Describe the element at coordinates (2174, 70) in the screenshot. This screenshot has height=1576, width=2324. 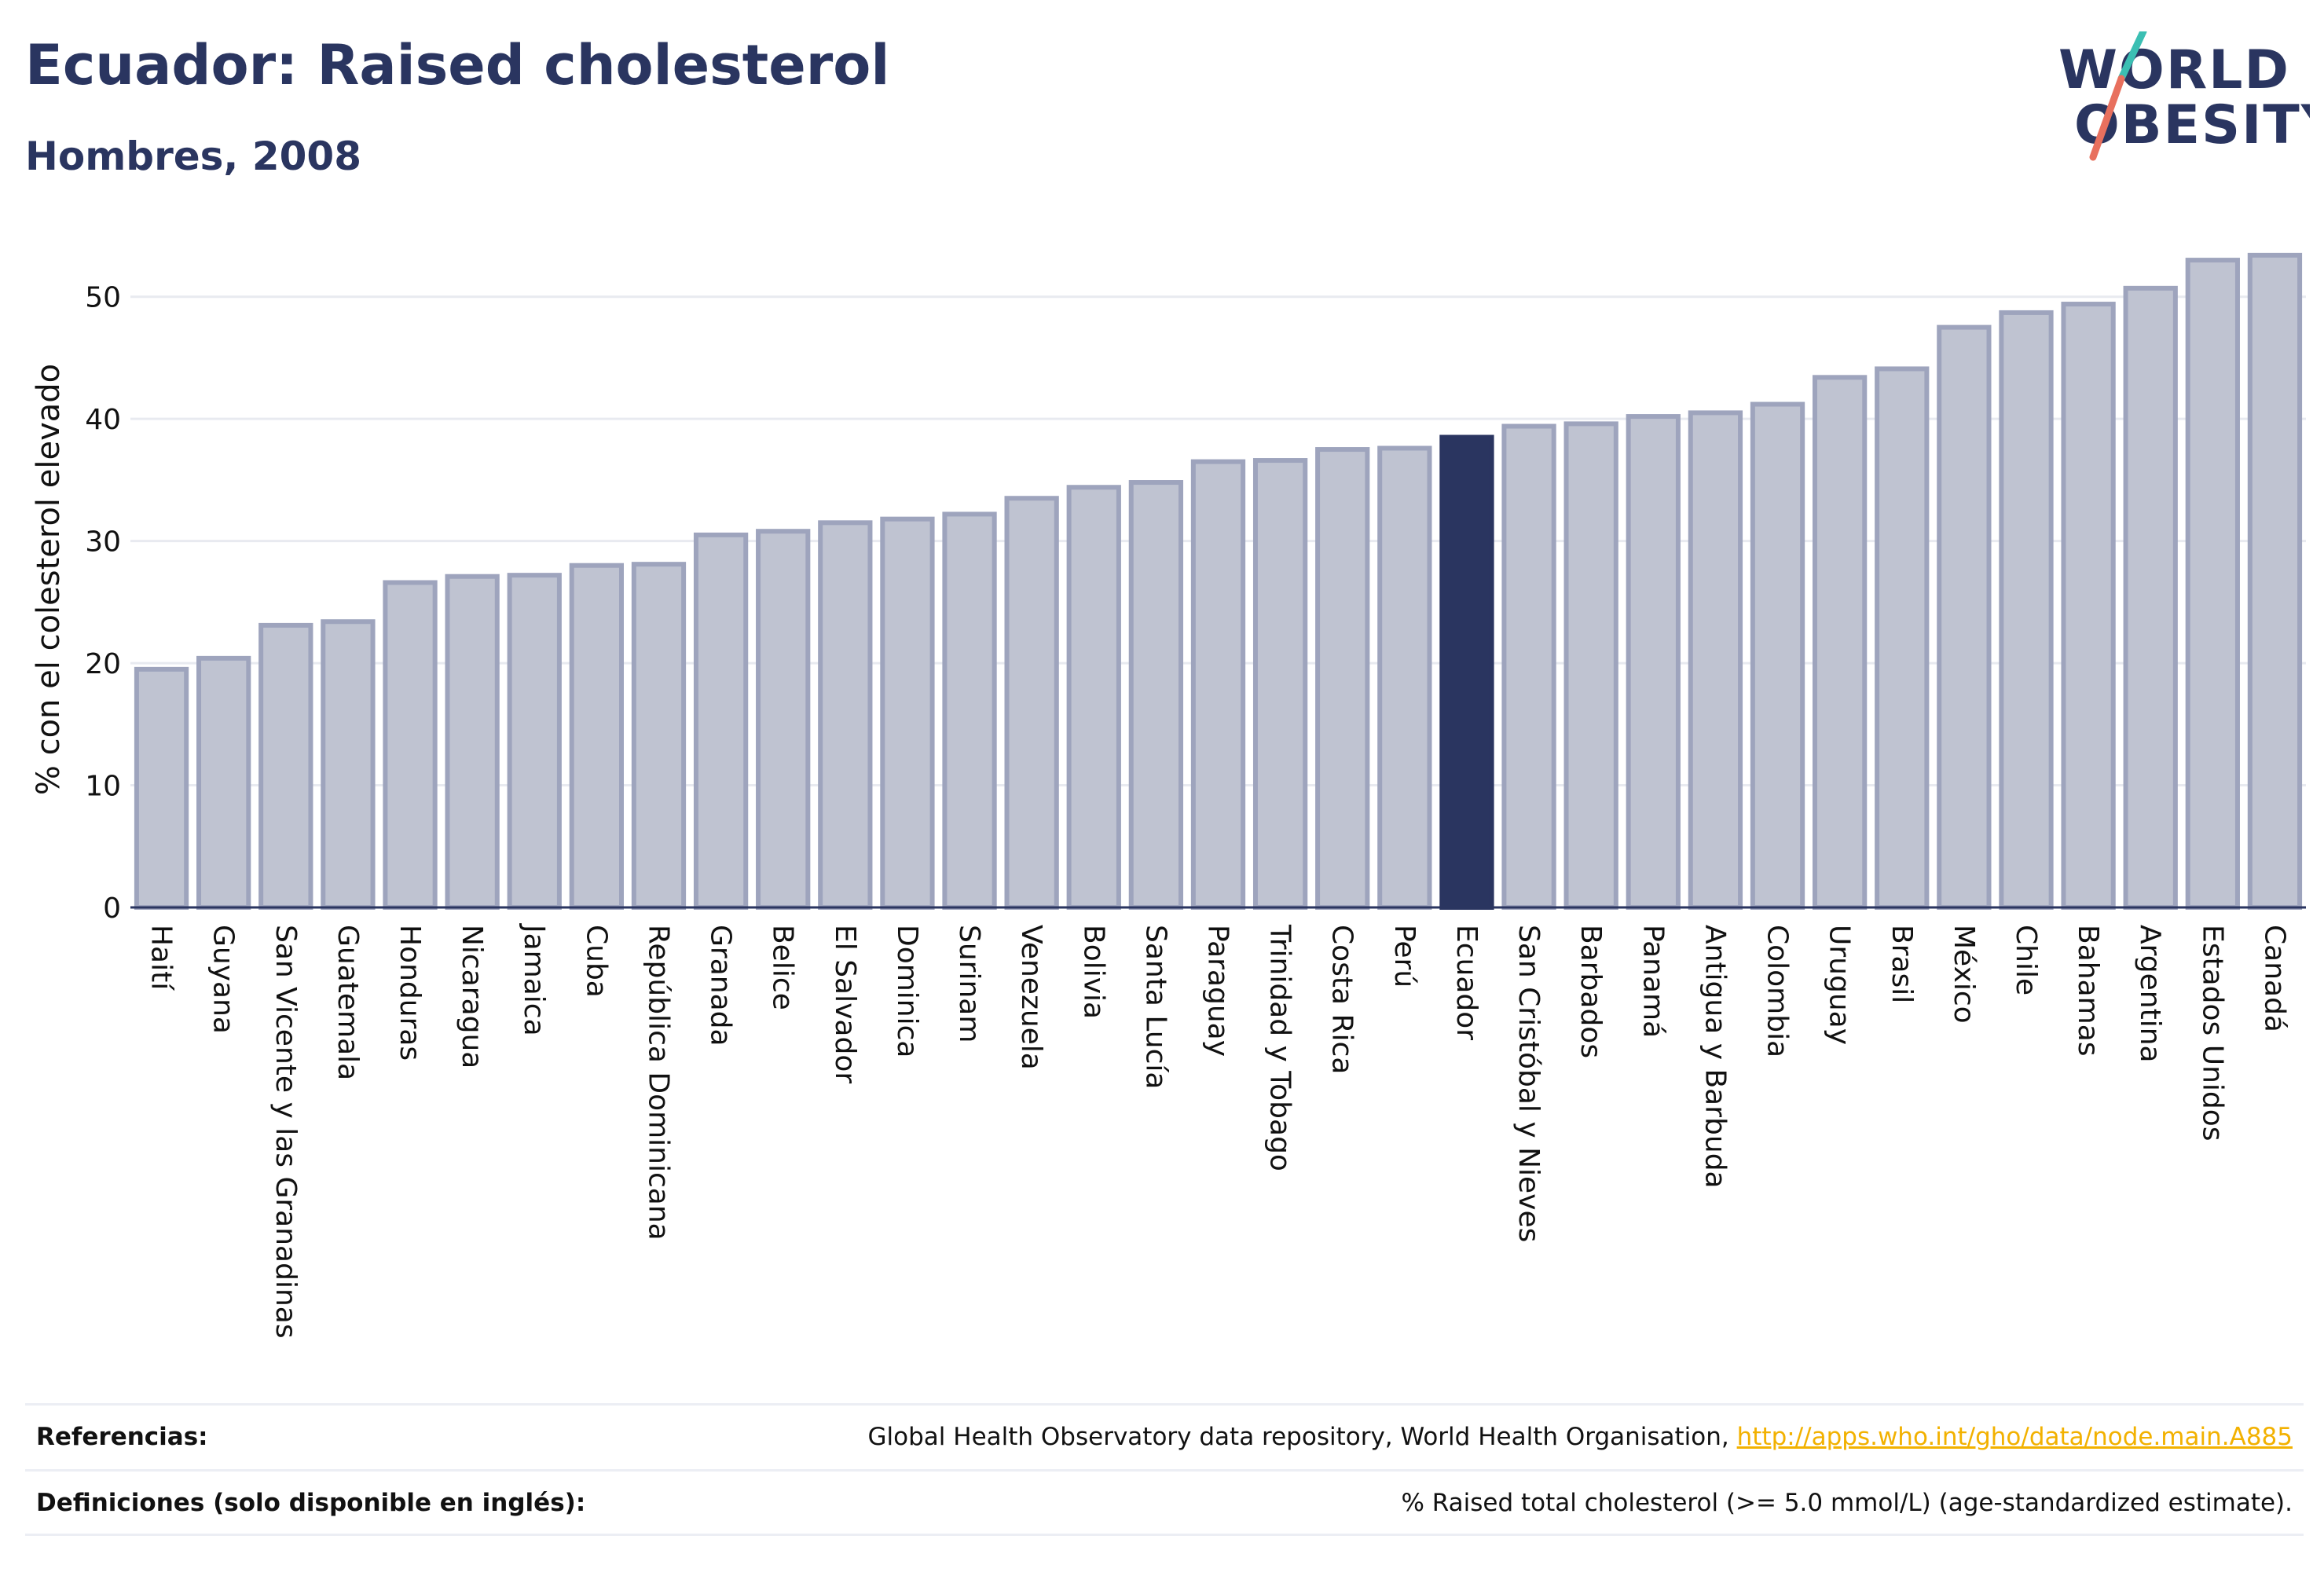
I see `logo-line1: WORLD` at that location.